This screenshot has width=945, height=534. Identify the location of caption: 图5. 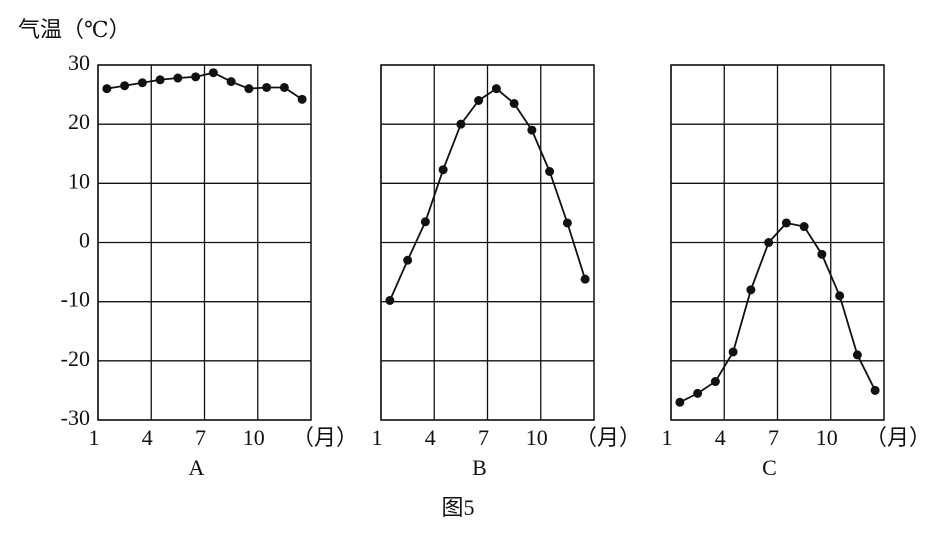
(457, 507).